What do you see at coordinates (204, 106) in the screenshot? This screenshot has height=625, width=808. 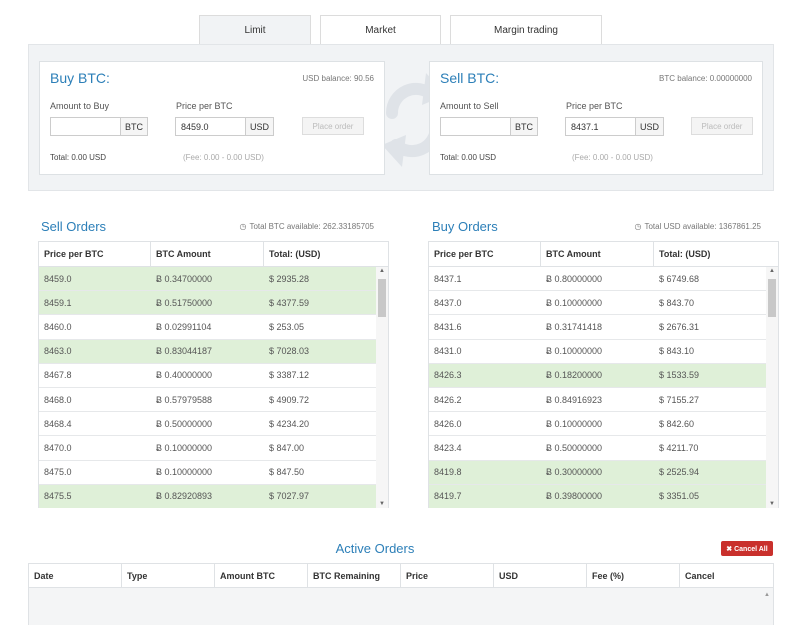 I see `buy-price-label: Price per BTC` at bounding box center [204, 106].